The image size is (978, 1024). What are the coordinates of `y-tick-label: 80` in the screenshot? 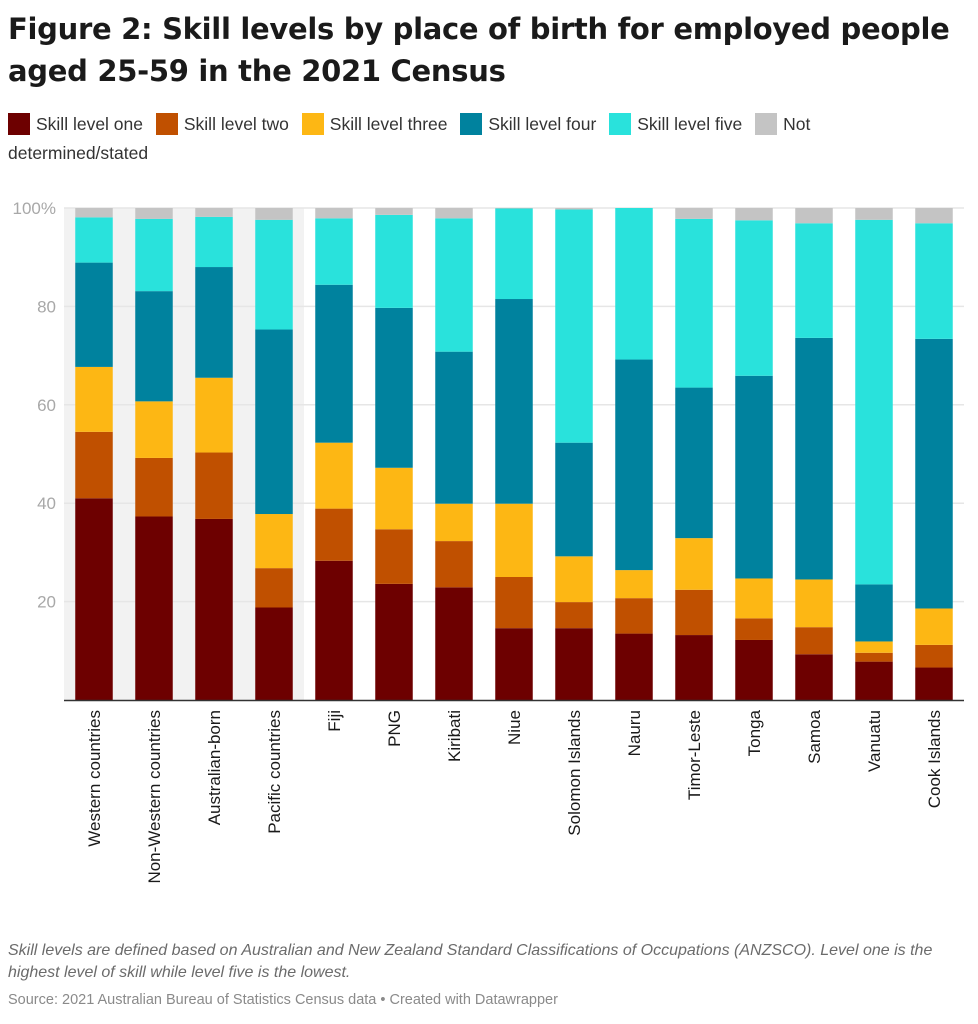 It's located at (46, 306).